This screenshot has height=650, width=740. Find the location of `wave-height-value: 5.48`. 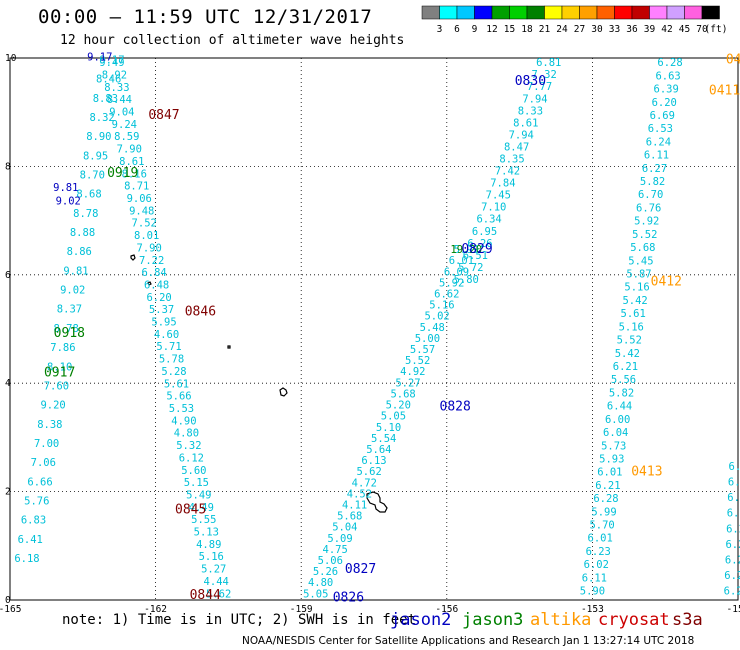

wave-height-value: 5.48 is located at coordinates (432, 328).